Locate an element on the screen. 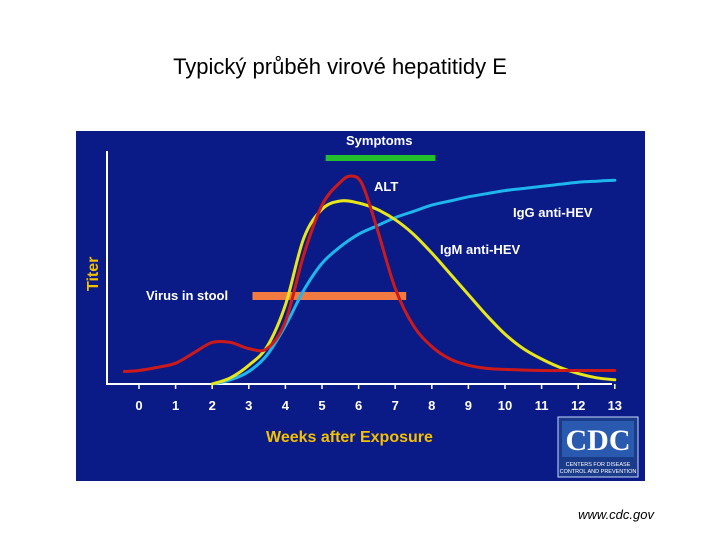  y-axis-label: Titer is located at coordinates (93, 274).